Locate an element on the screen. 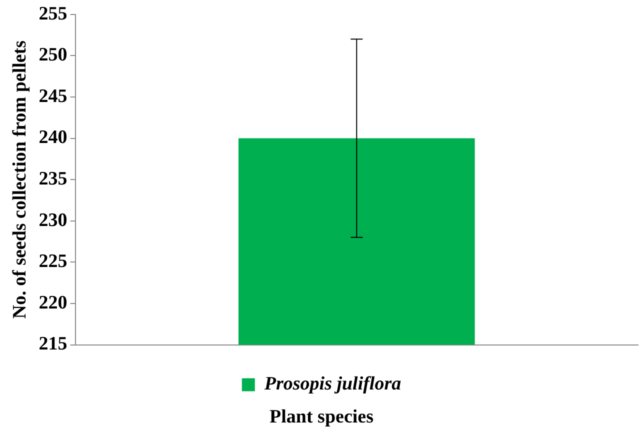 The width and height of the screenshot is (640, 433). y-tick-label: 245 is located at coordinates (53, 96).